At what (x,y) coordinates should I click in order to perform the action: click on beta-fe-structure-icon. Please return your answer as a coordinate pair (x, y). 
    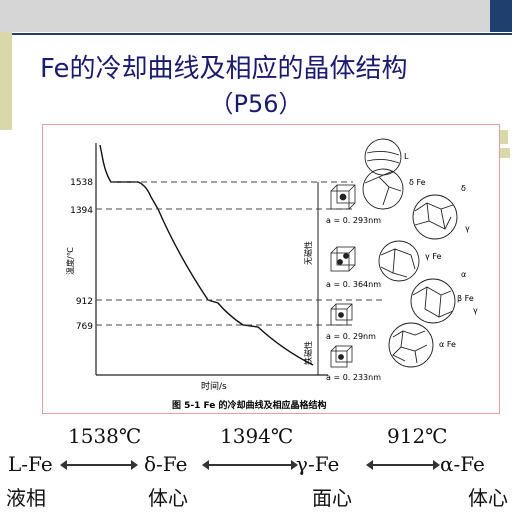
    Looking at the image, I should click on (433, 301).